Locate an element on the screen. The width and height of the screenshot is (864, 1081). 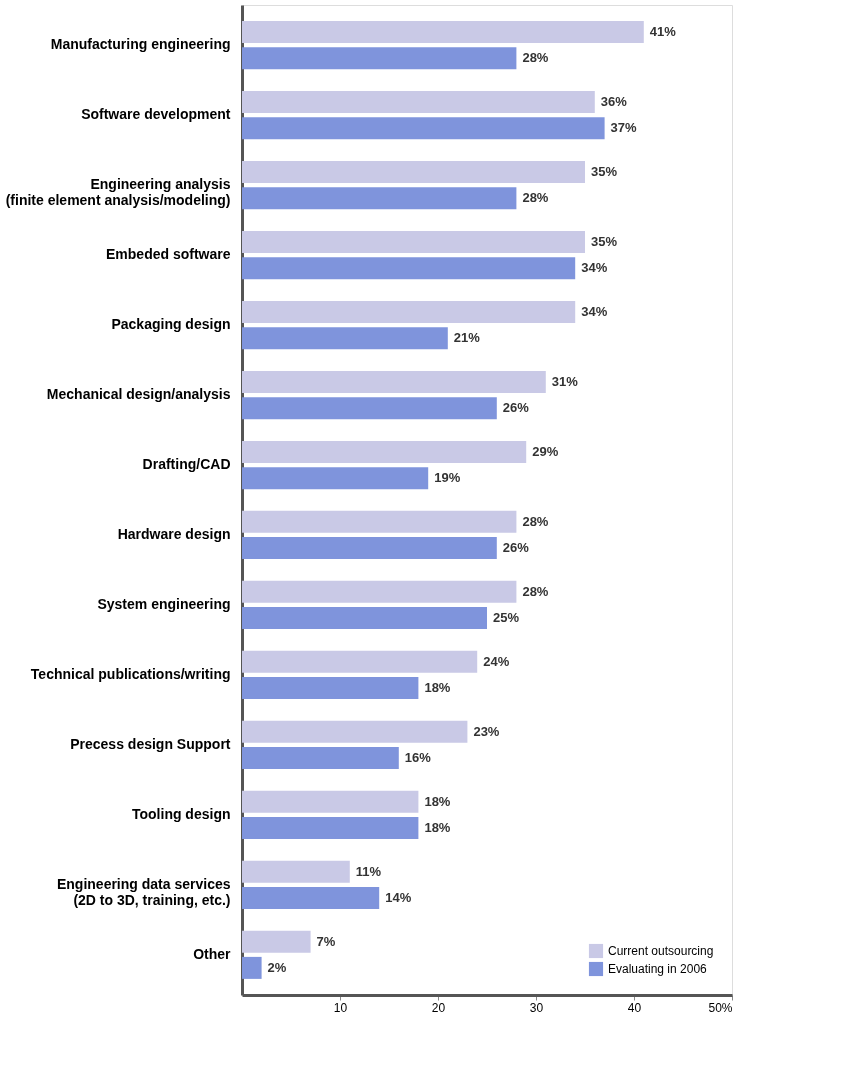
x-tick-label: 40 is located at coordinates (634, 1007).